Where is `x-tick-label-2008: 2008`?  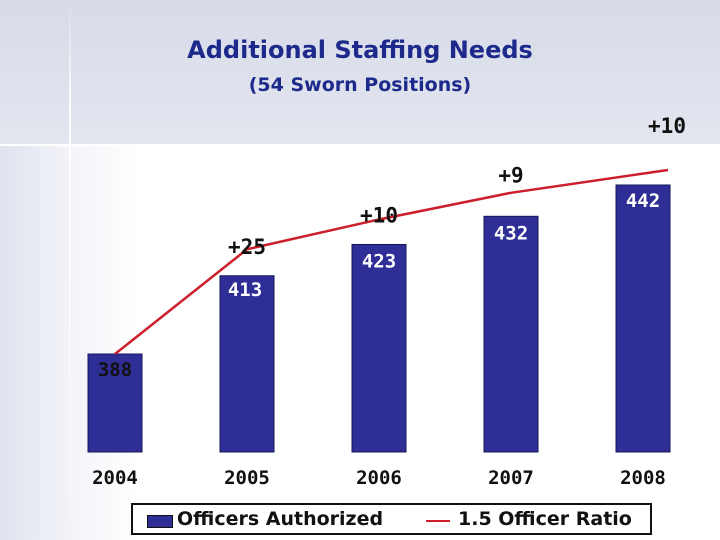 x-tick-label-2008: 2008 is located at coordinates (643, 478).